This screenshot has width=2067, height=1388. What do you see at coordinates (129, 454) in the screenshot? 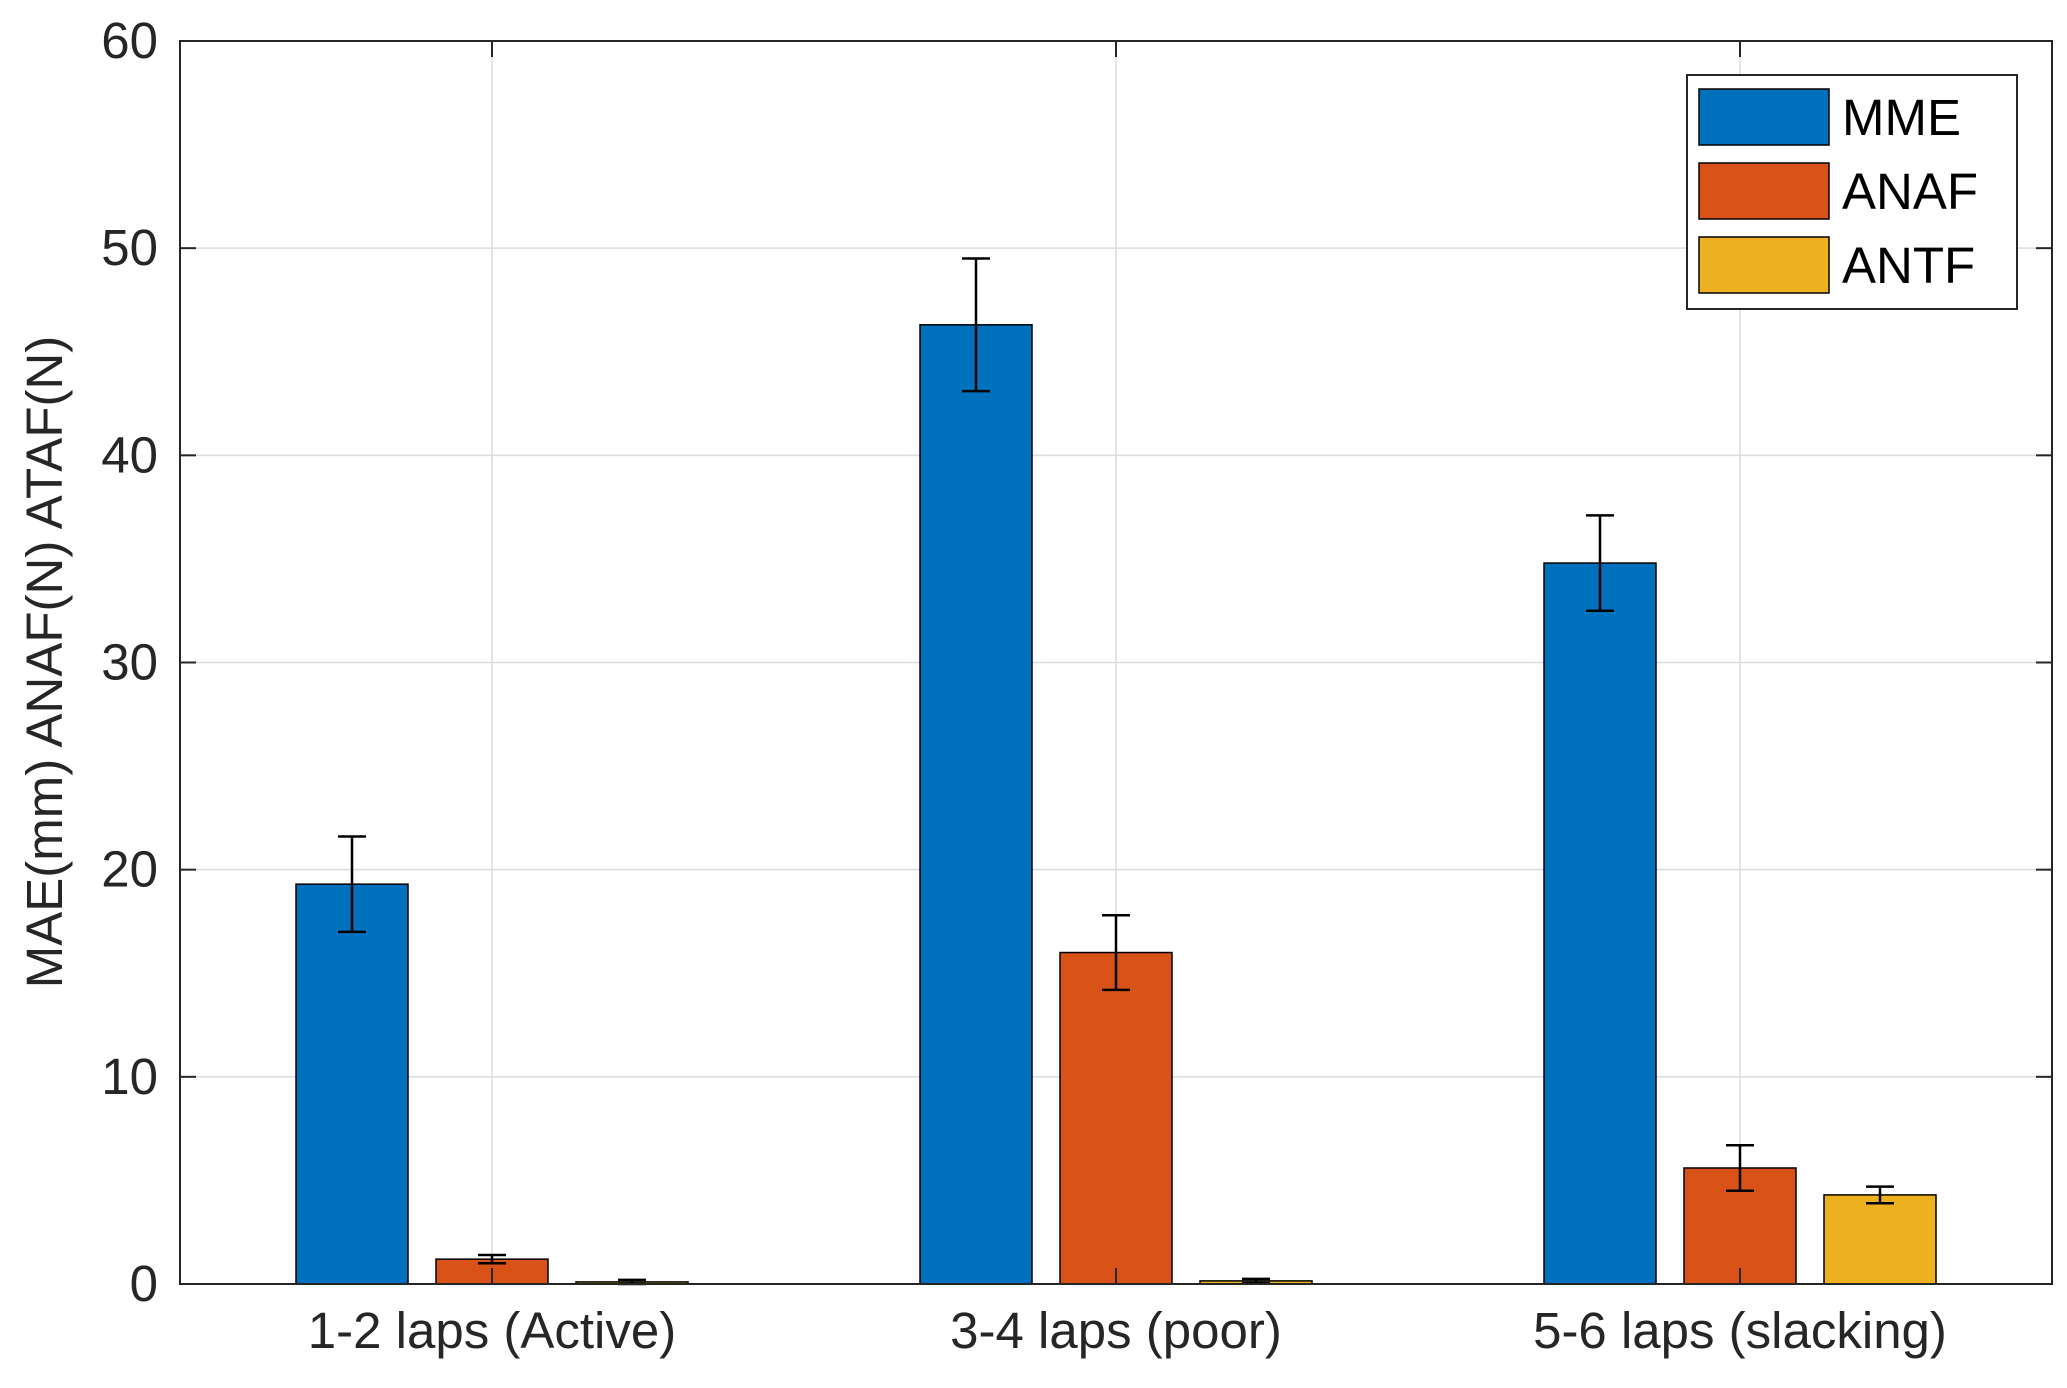
I see `y-tick-label: 40` at bounding box center [129, 454].